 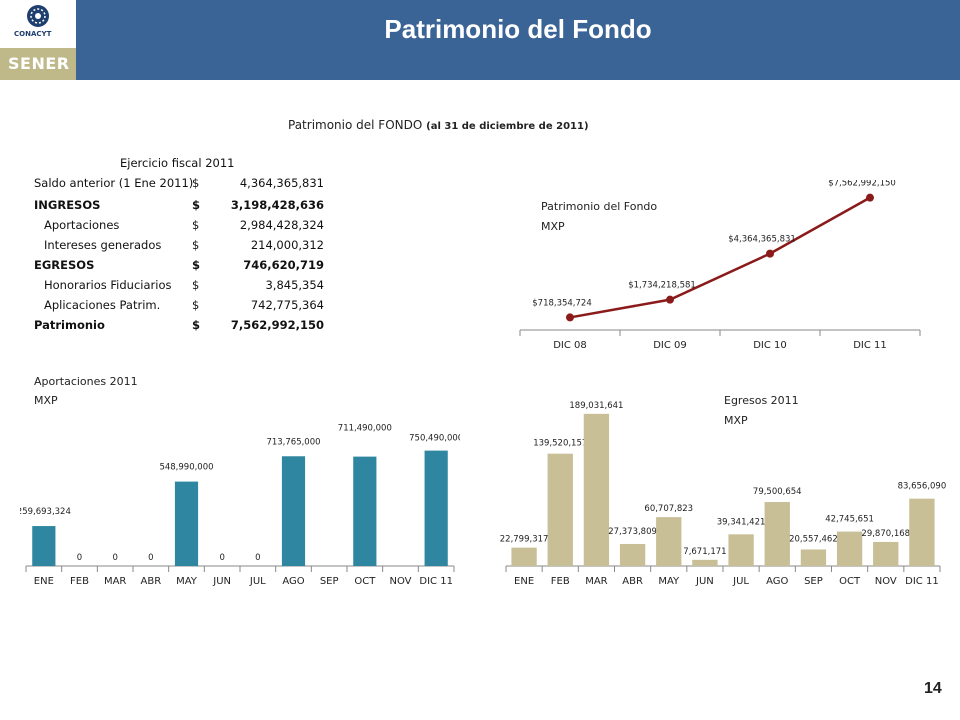 What do you see at coordinates (33, 34) in the screenshot?
I see `conacyt-logo-text: CONACYT` at bounding box center [33, 34].